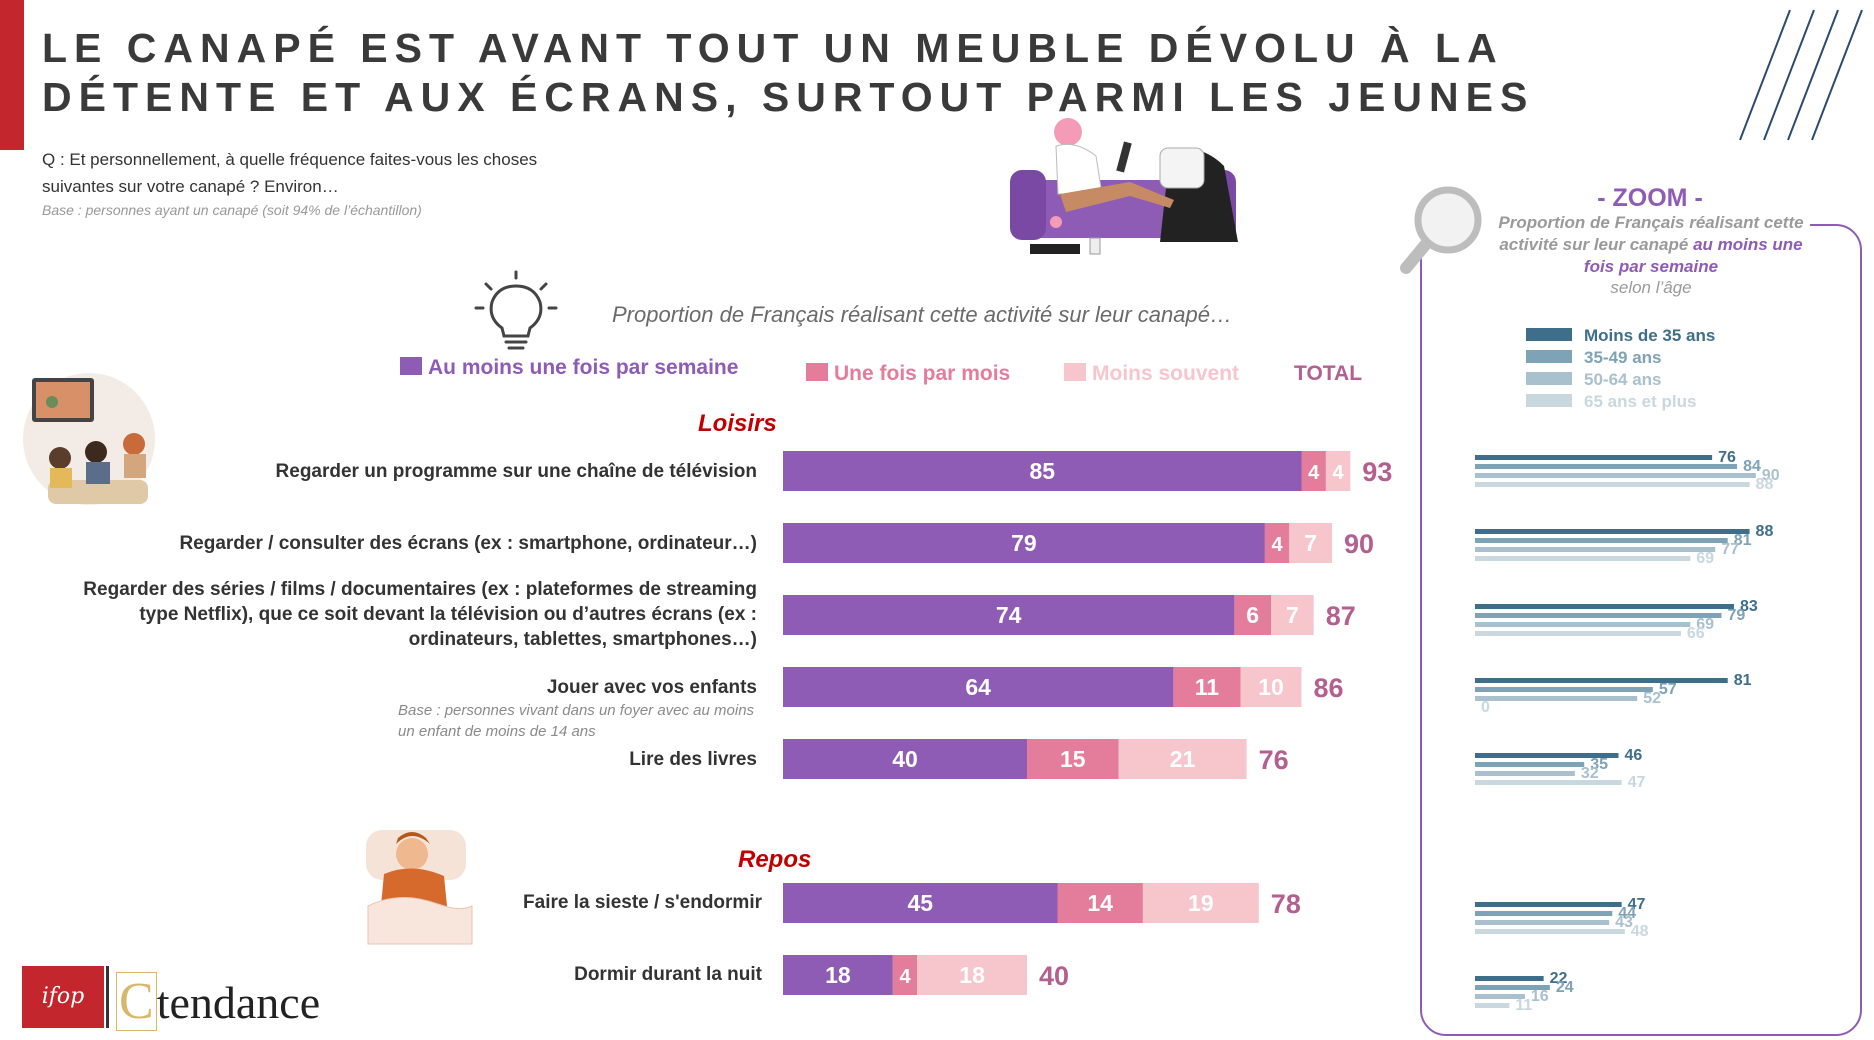 The width and height of the screenshot is (1874, 1040). What do you see at coordinates (1650, 198) in the screenshot?
I see `zoom-title: - ZOOM -` at bounding box center [1650, 198].